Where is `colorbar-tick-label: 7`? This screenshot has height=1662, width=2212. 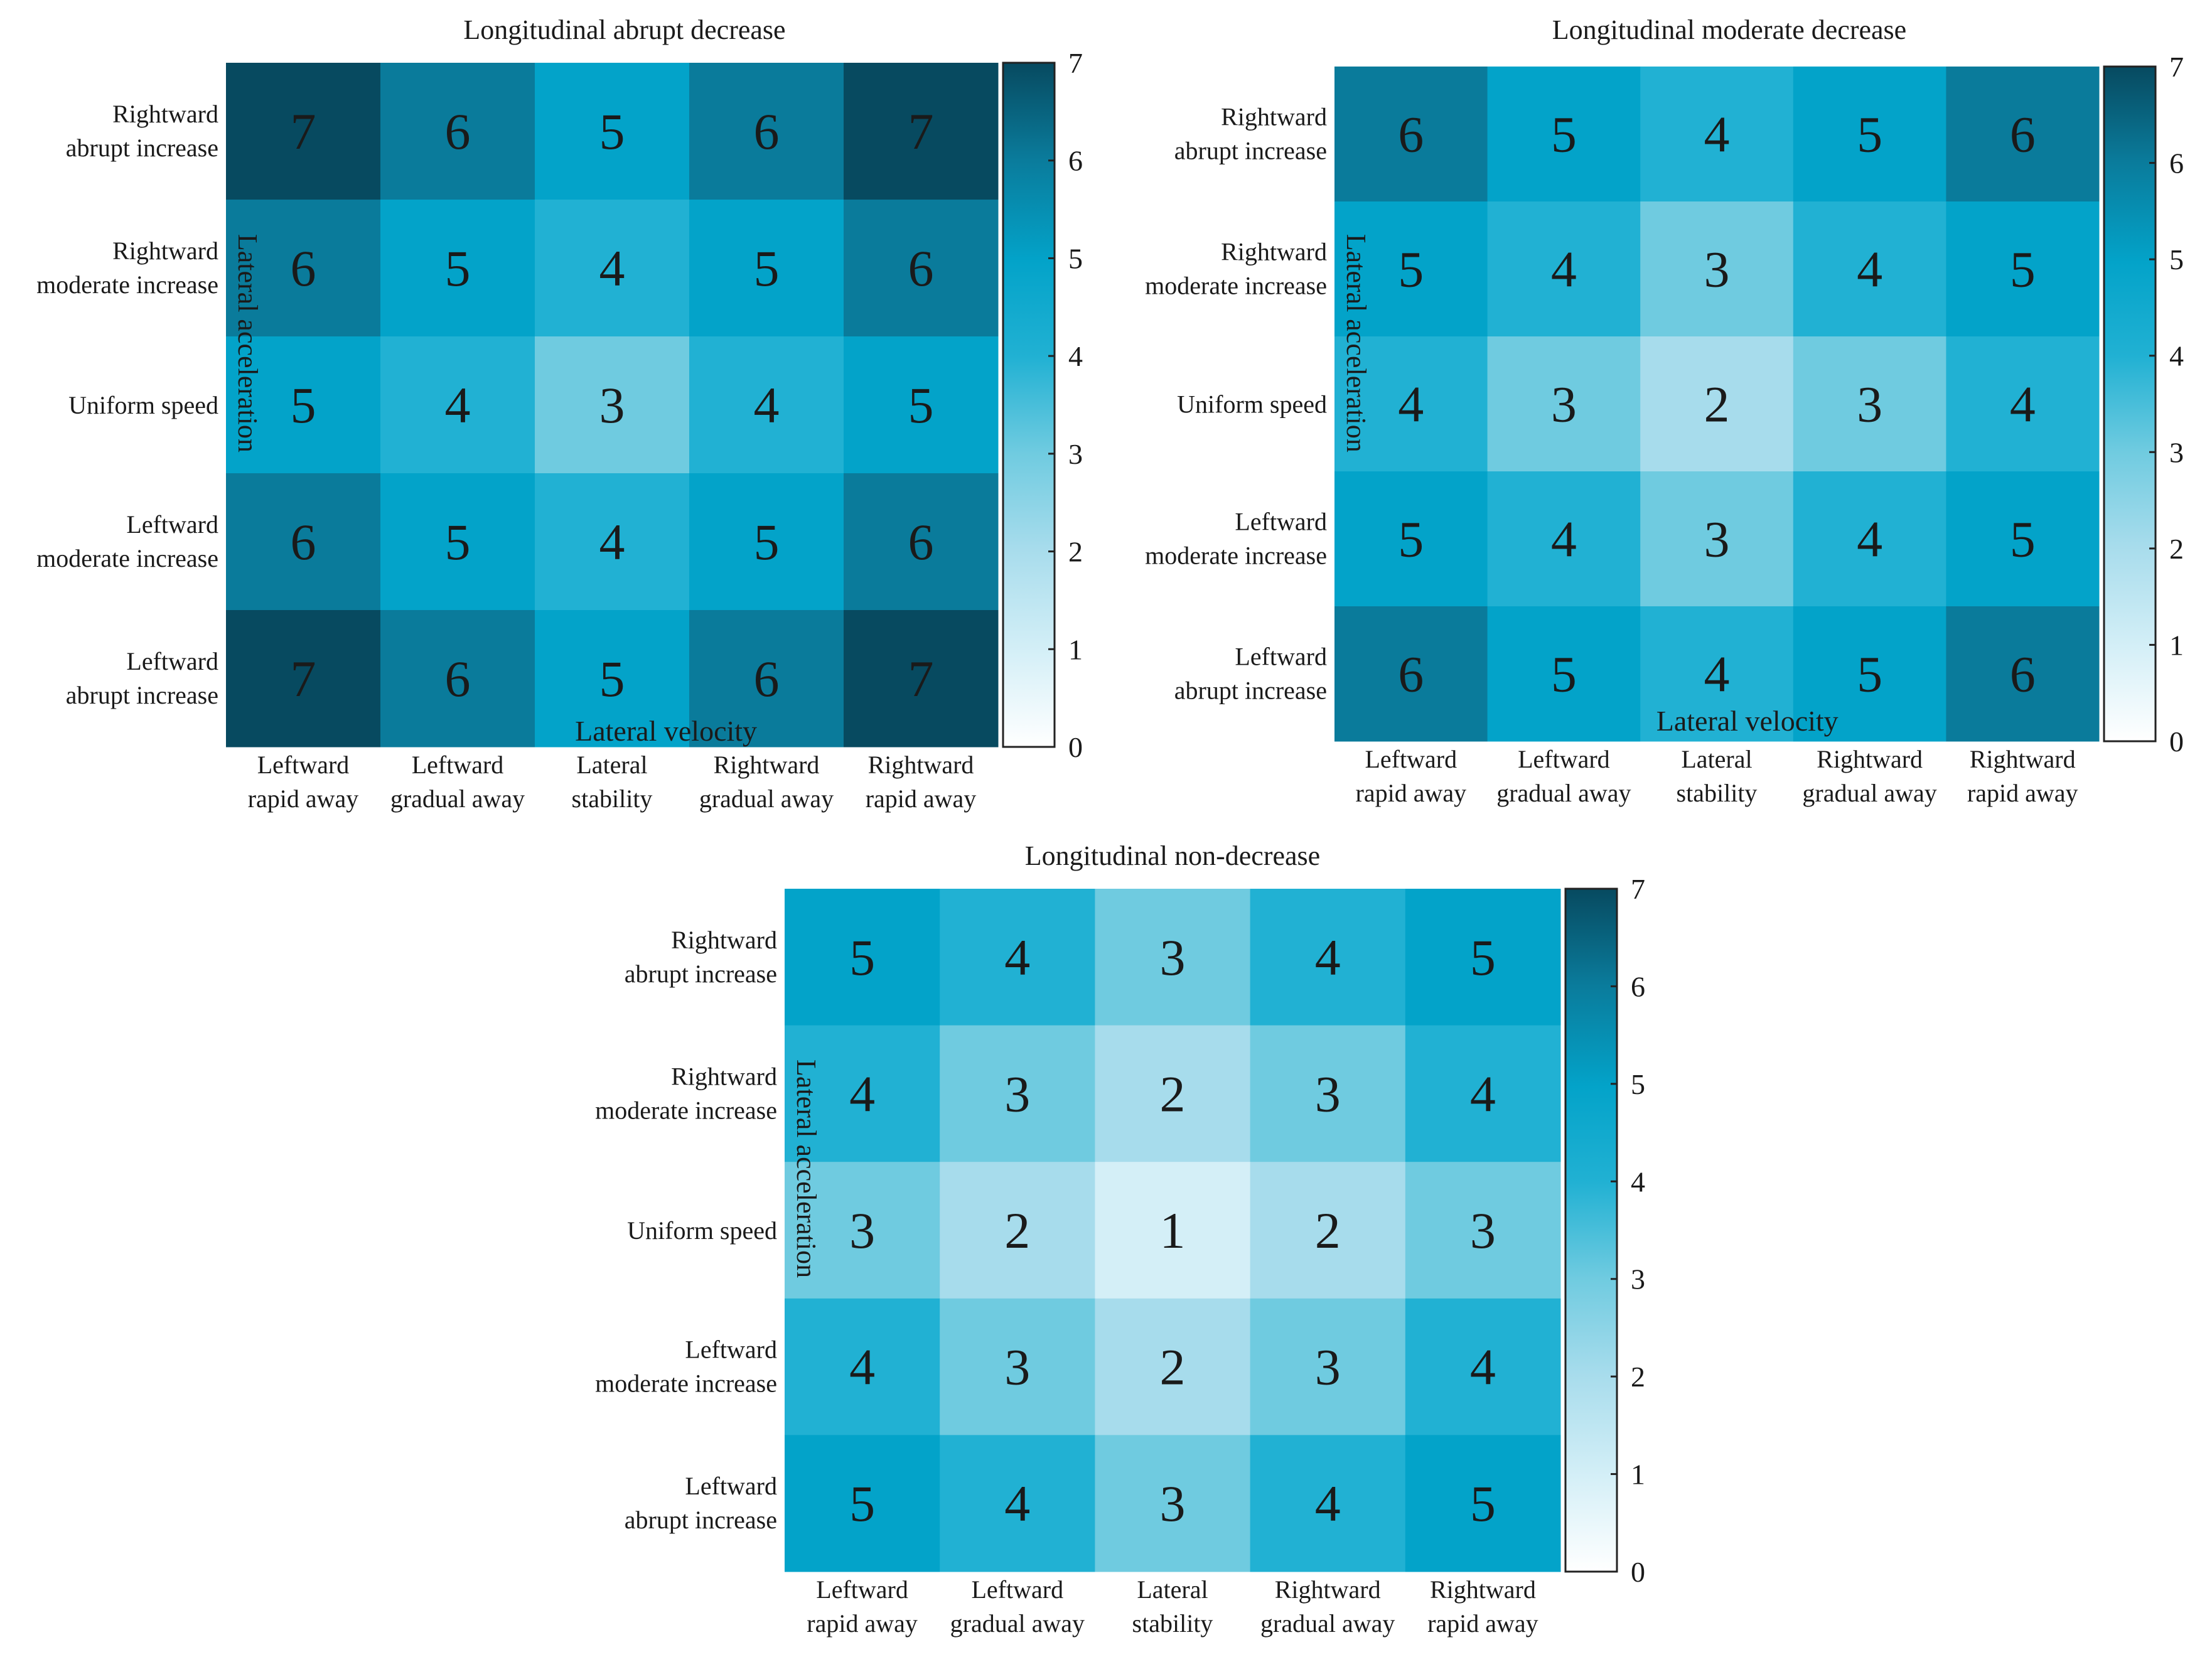
colorbar-tick-label: 7 is located at coordinates (1638, 889).